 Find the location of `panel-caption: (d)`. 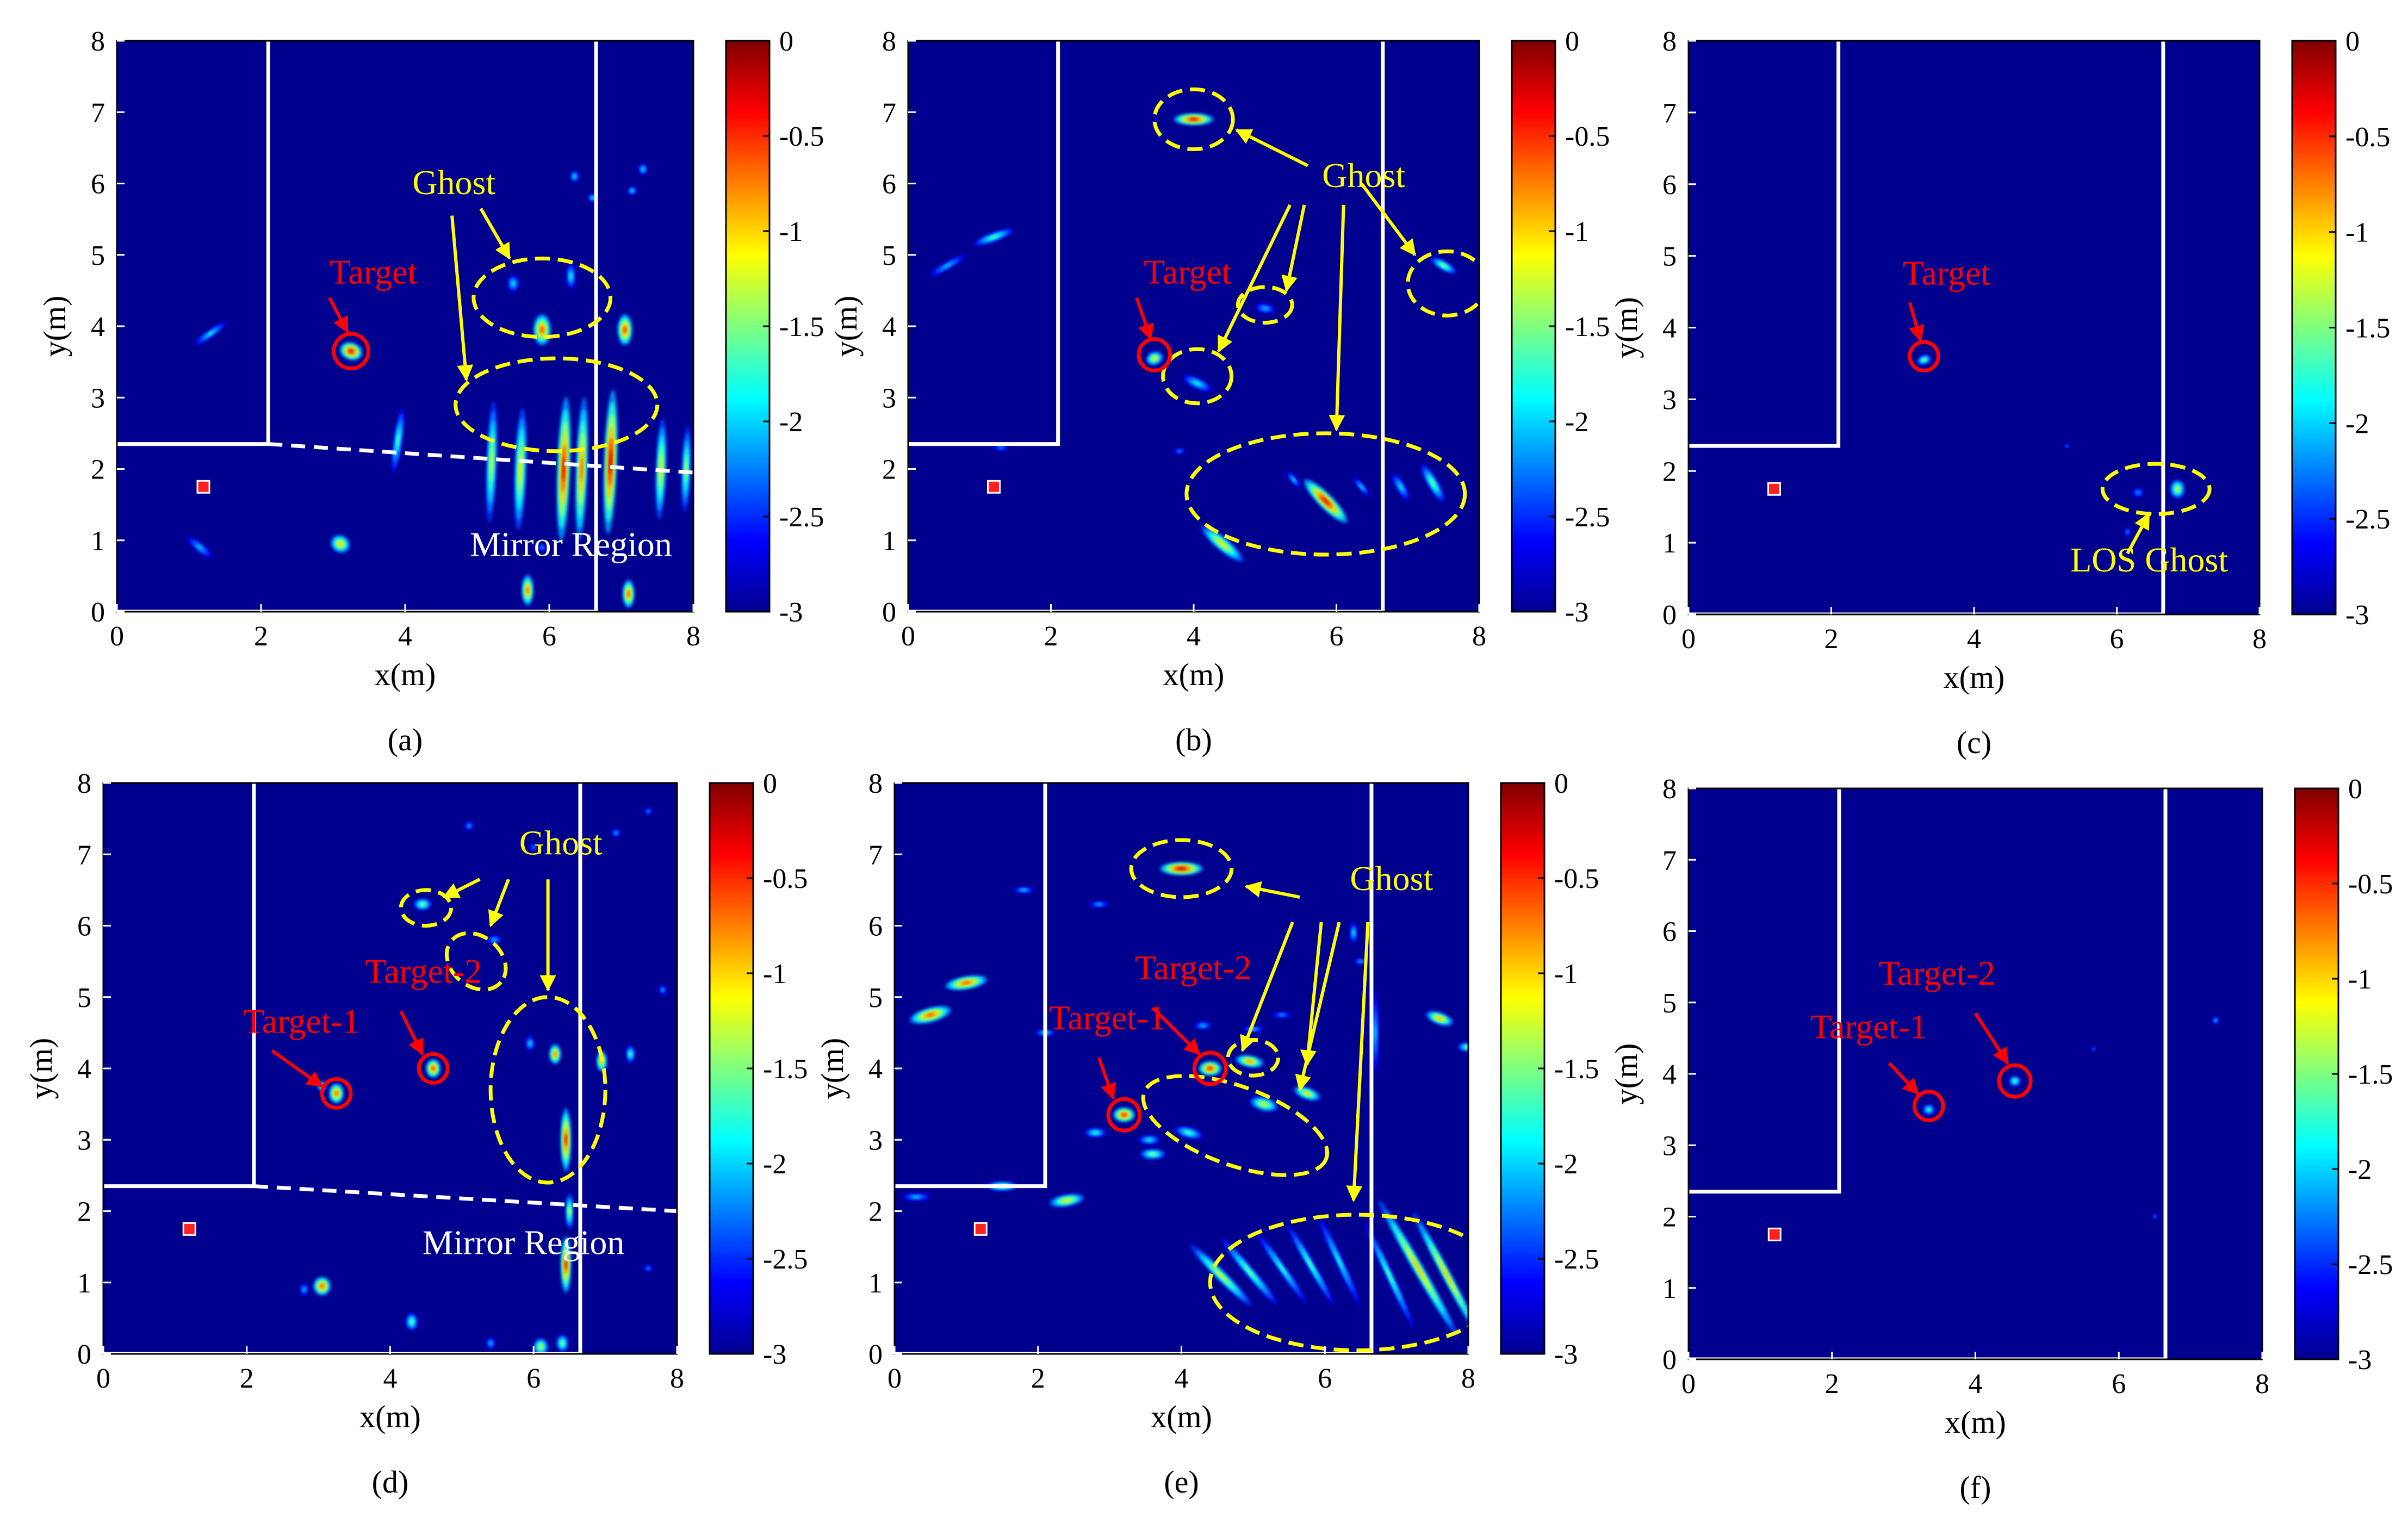

panel-caption: (d) is located at coordinates (391, 1482).